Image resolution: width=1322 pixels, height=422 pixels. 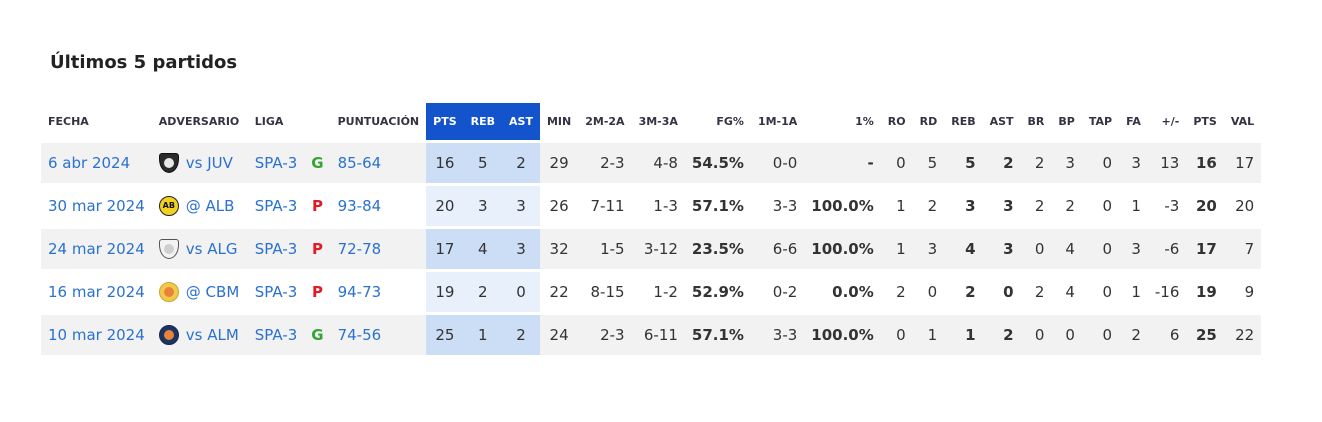 I want to click on stat-plus-minus: 6, so click(x=1167, y=336).